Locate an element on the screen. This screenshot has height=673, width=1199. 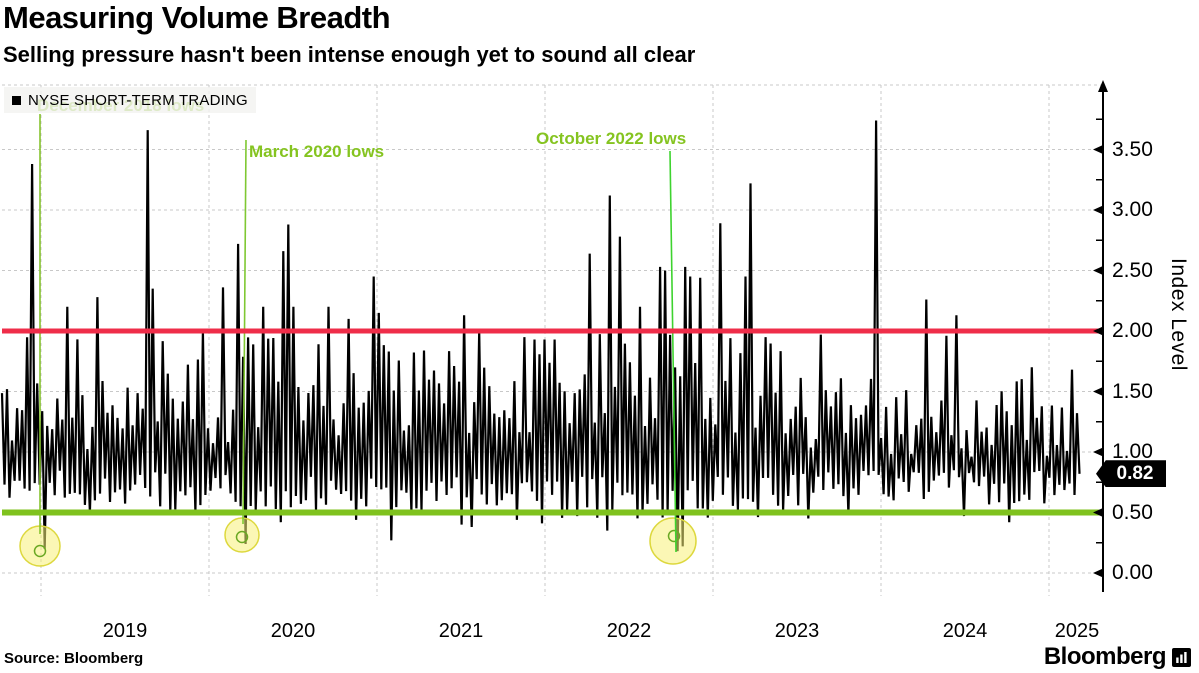
bloomberg-branding: Bloomberg is located at coordinates (1117, 657).